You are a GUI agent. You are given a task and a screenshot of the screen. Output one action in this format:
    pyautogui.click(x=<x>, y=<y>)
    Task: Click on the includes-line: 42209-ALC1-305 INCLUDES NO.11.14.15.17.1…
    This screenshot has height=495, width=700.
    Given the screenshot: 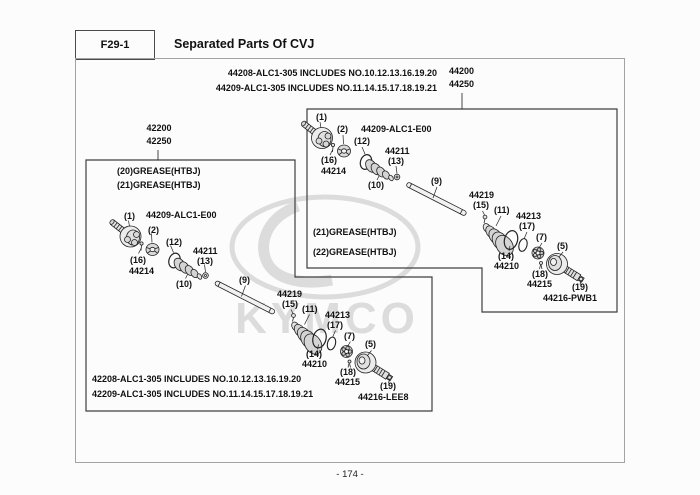 What is the action you would take?
    pyautogui.click(x=203, y=394)
    